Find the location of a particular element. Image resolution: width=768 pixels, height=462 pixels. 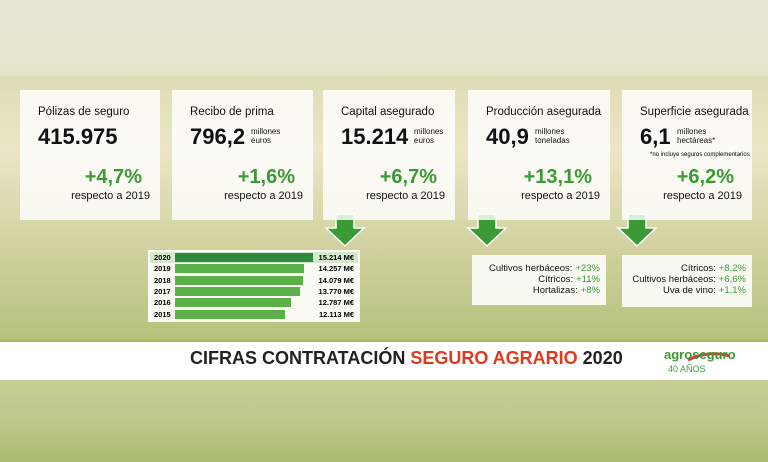

card-change: +6,2% is located at coordinates (705, 177).